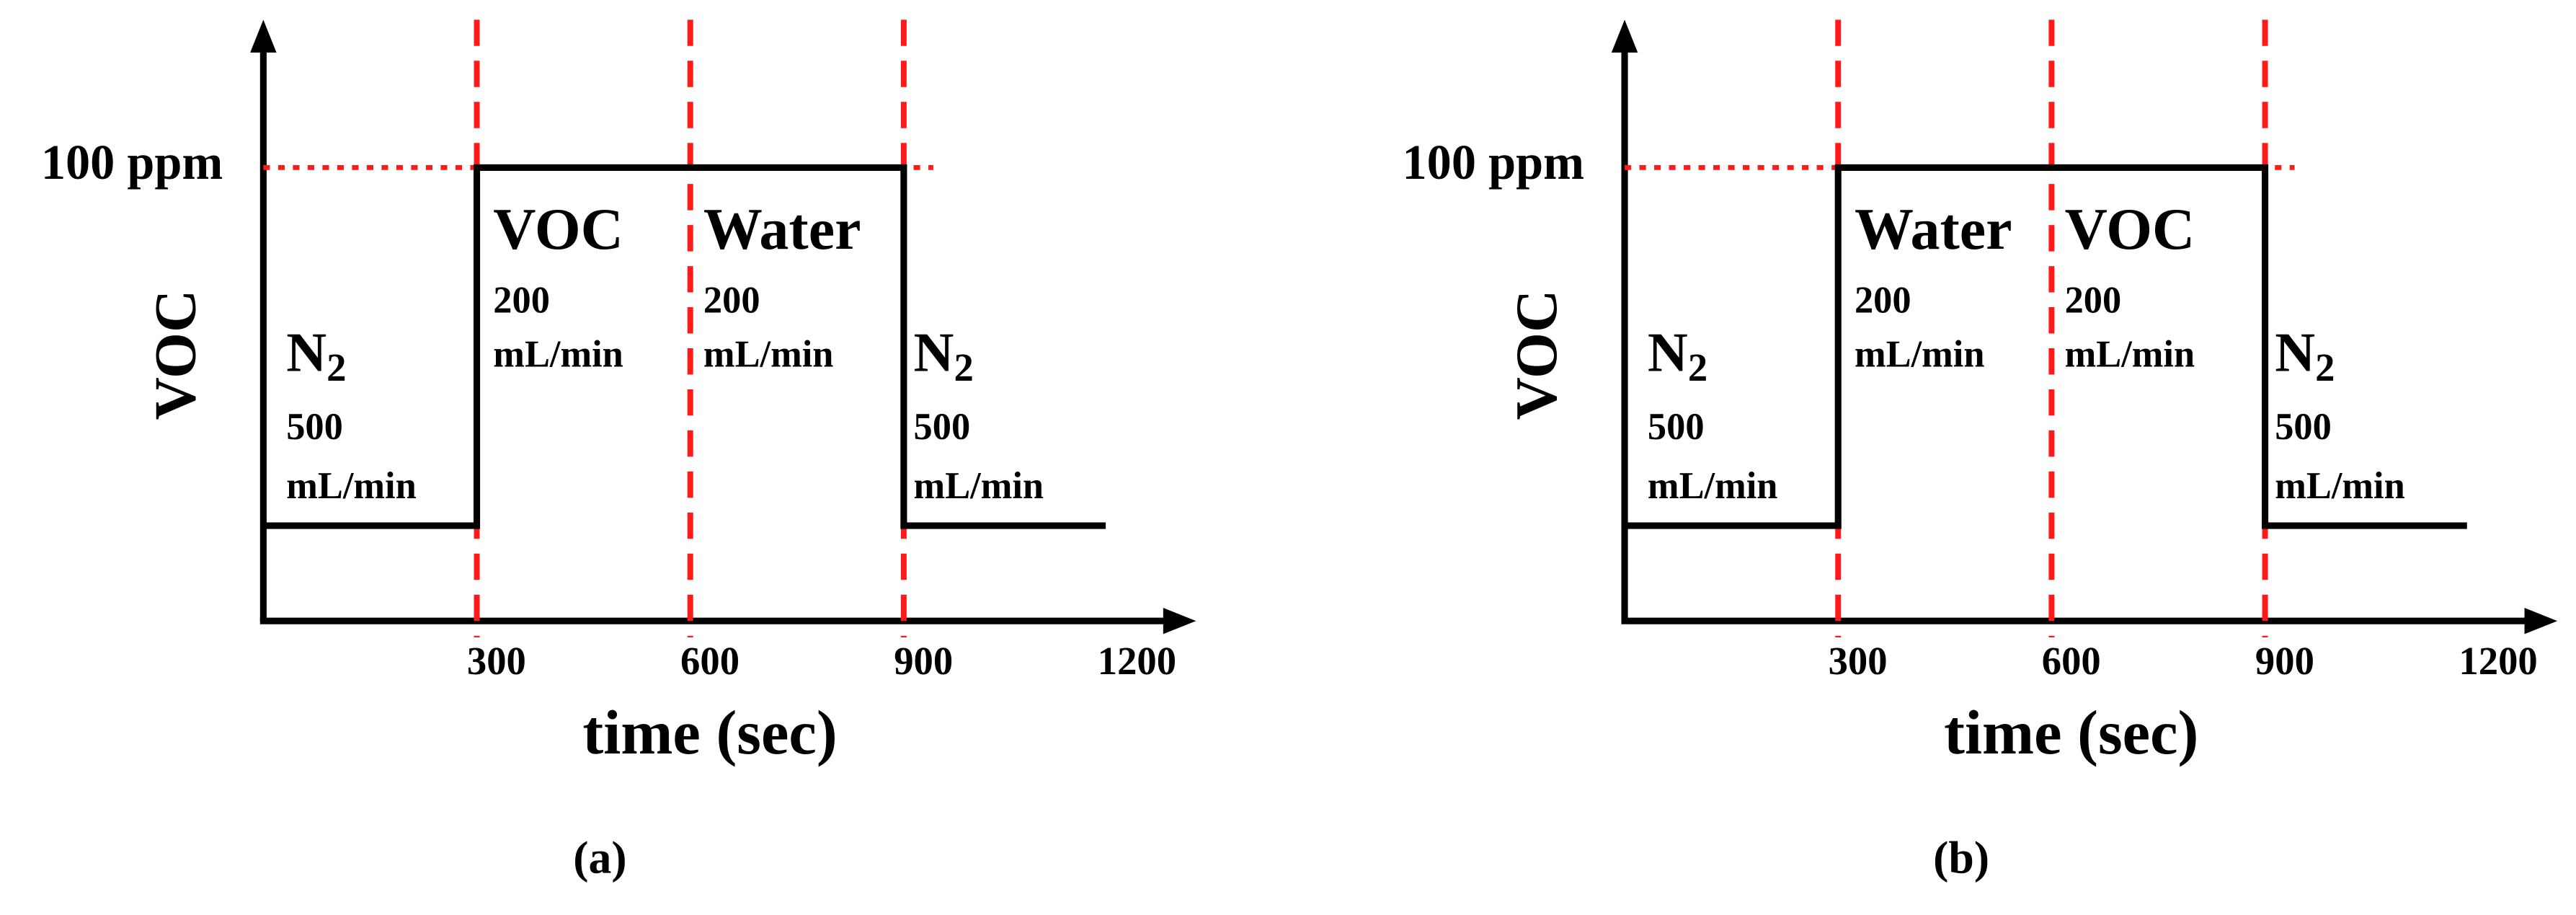 Image resolution: width=2576 pixels, height=915 pixels. What do you see at coordinates (1961, 857) in the screenshot?
I see `caption: (b)` at bounding box center [1961, 857].